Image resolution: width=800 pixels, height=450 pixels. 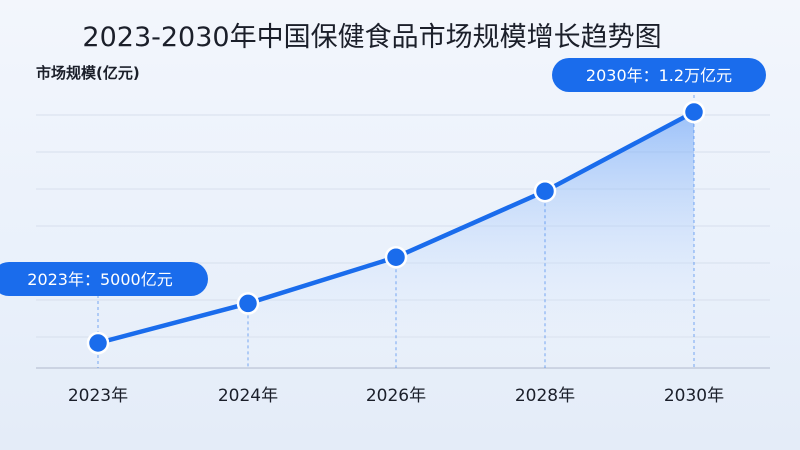 I want to click on x-tick-label: 2028年, so click(x=545, y=396).